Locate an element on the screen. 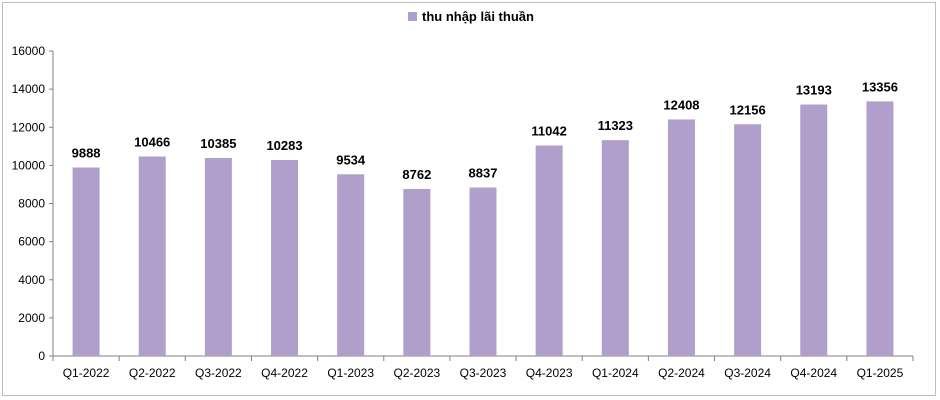  x-tick-label: Q4-2023 is located at coordinates (549, 373).